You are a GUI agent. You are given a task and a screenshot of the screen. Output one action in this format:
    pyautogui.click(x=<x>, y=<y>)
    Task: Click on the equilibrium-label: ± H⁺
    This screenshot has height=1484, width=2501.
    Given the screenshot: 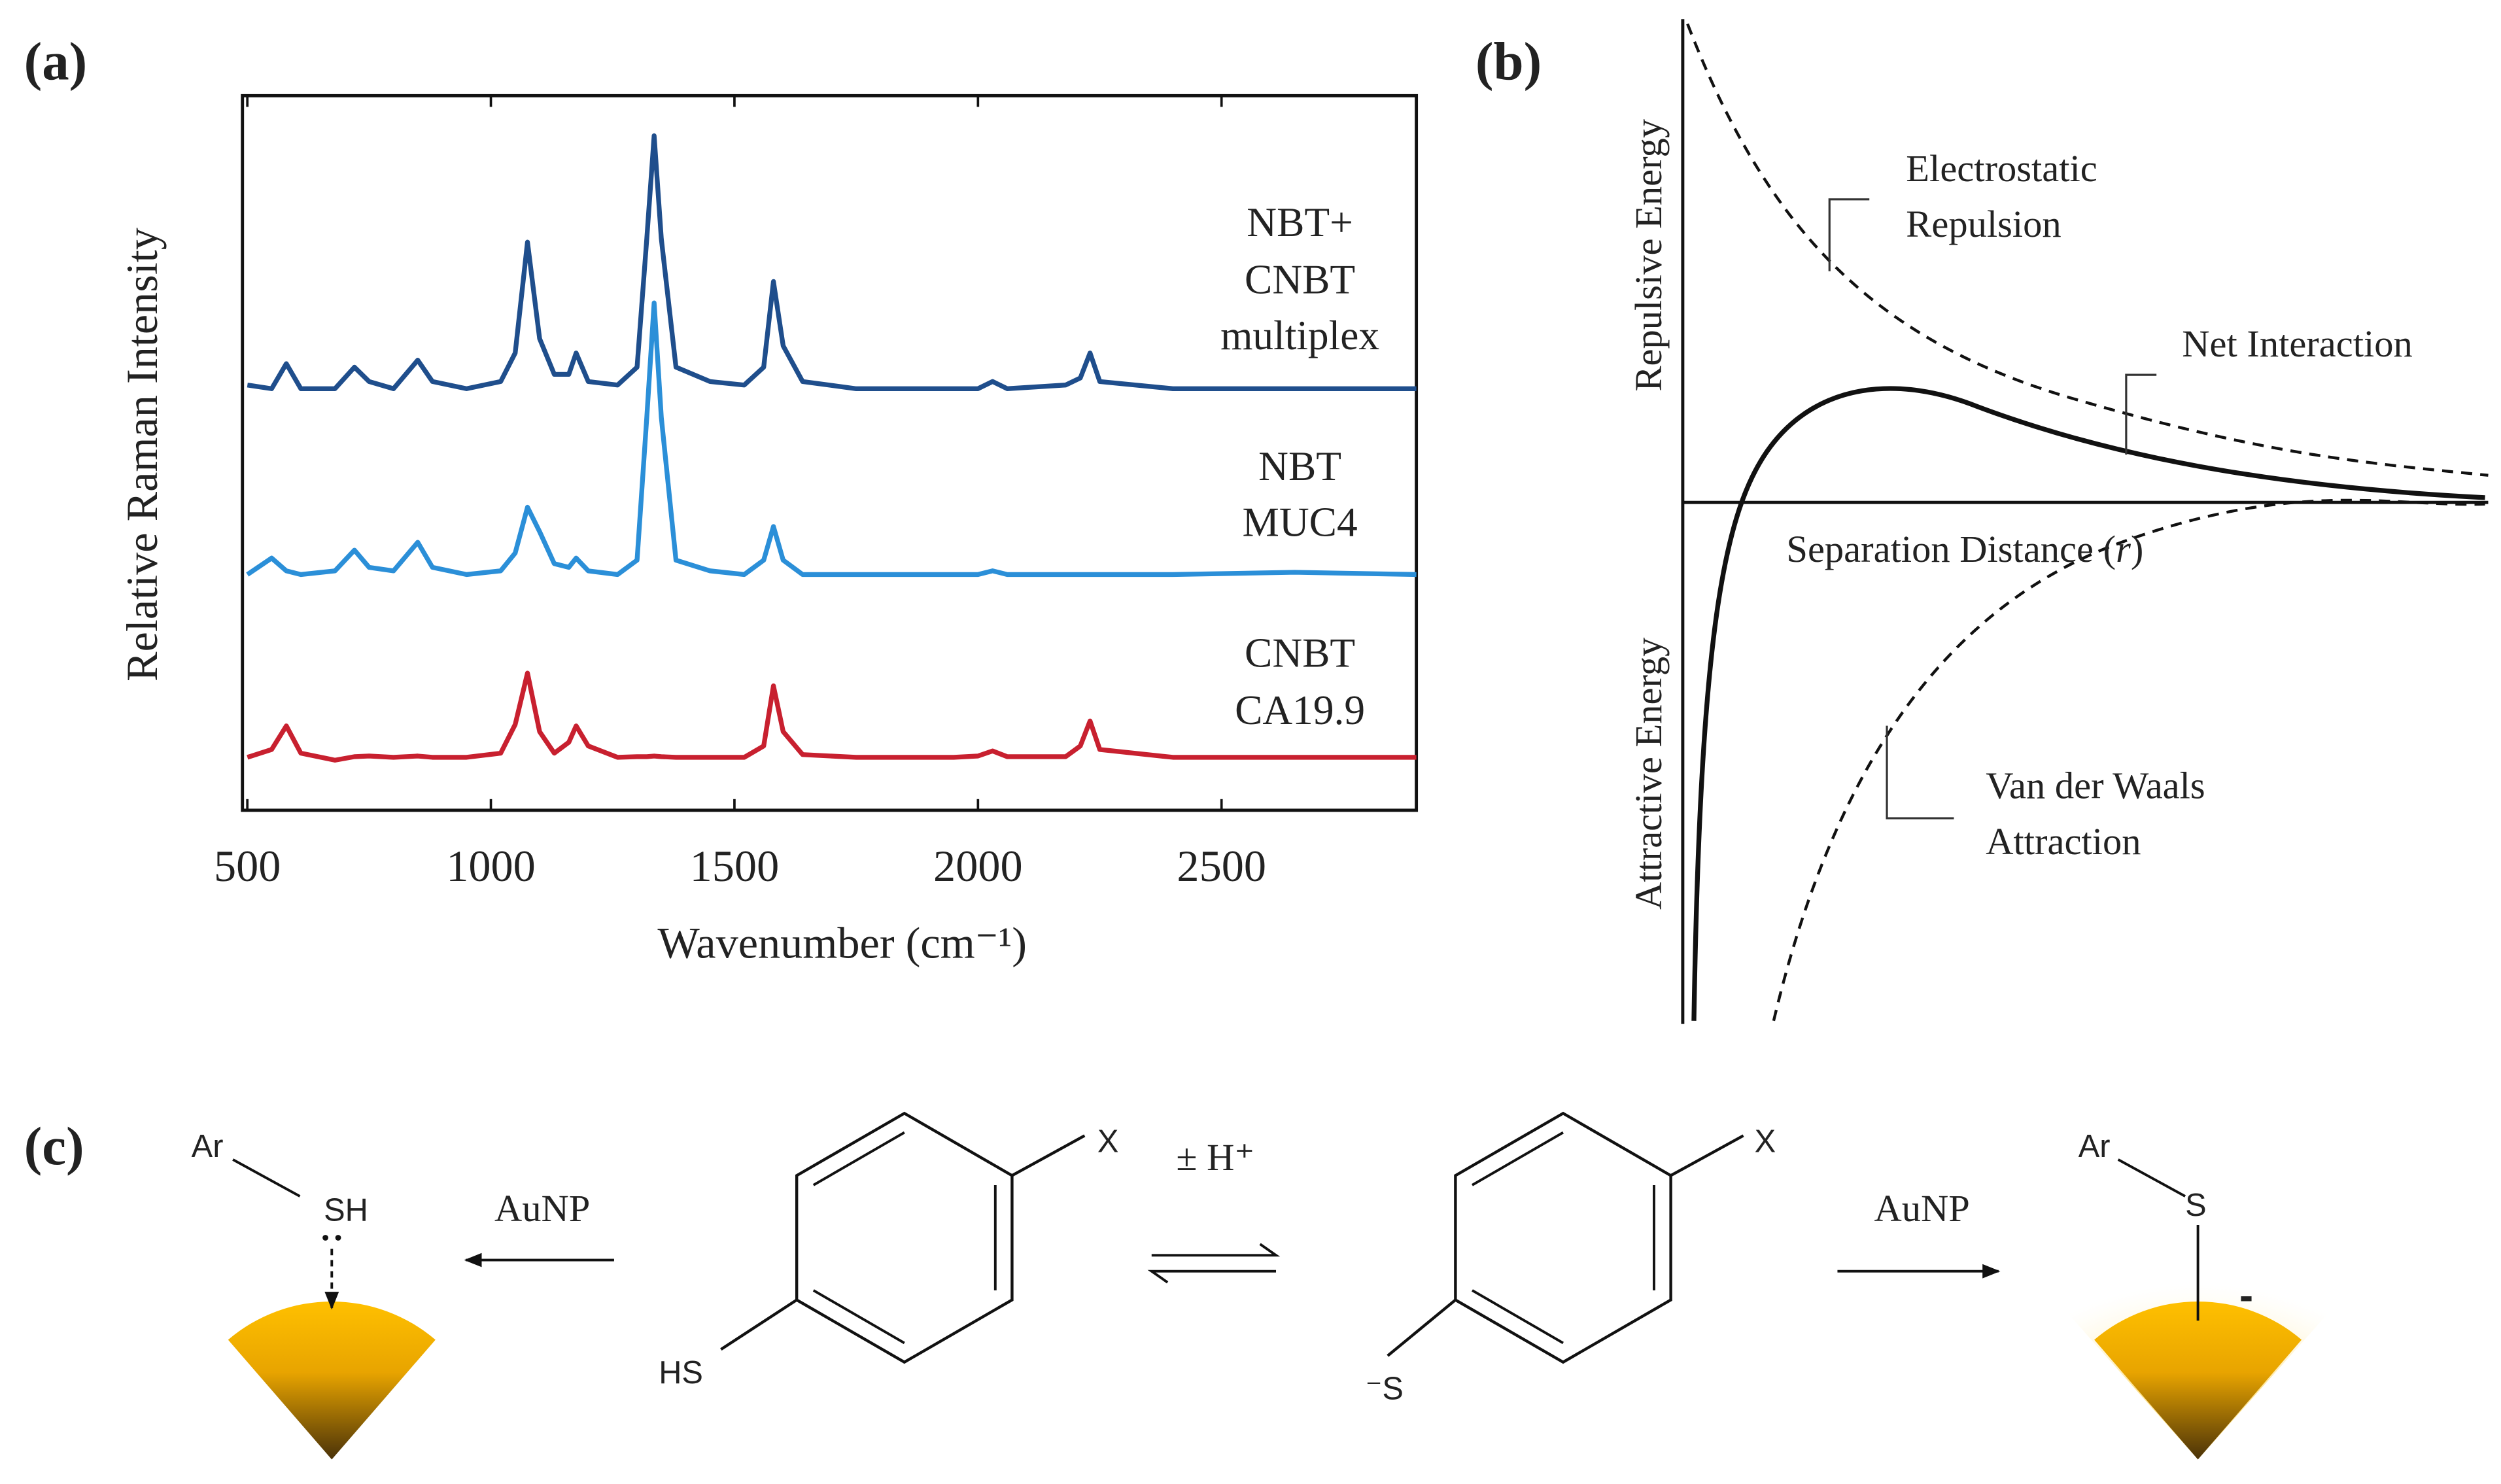 What is the action you would take?
    pyautogui.click(x=1215, y=1157)
    